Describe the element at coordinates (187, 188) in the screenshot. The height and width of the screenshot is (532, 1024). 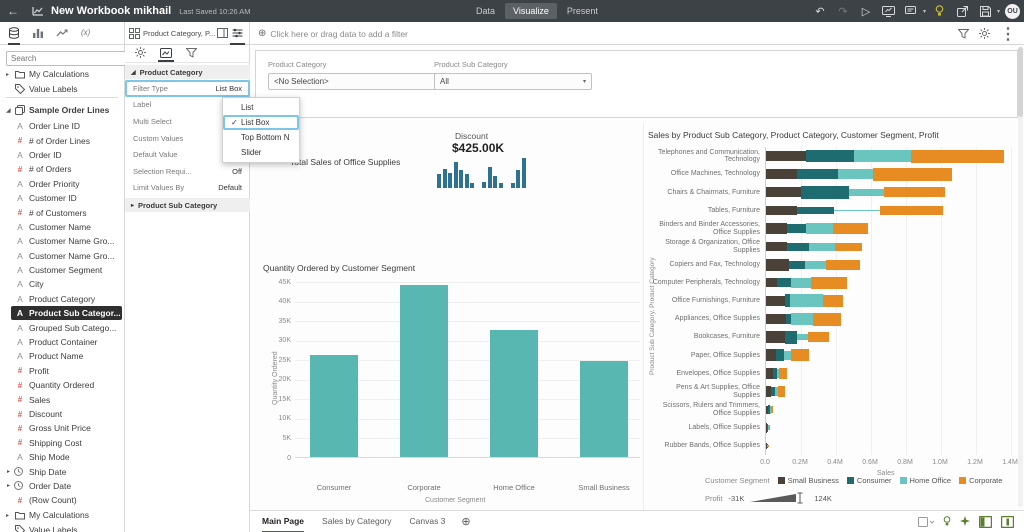
I see `prop-row-limit-values-by: Limit Values By Default` at that location.